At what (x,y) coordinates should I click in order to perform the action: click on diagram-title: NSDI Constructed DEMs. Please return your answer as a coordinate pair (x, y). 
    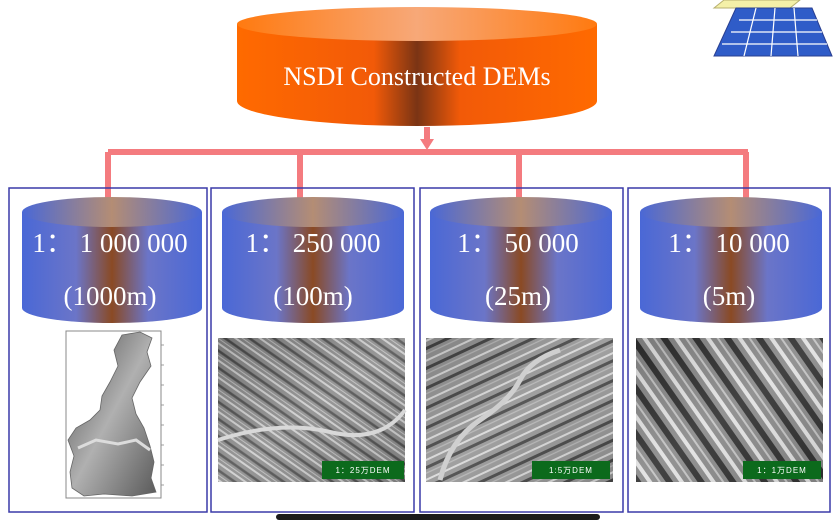
    Looking at the image, I should click on (416, 76).